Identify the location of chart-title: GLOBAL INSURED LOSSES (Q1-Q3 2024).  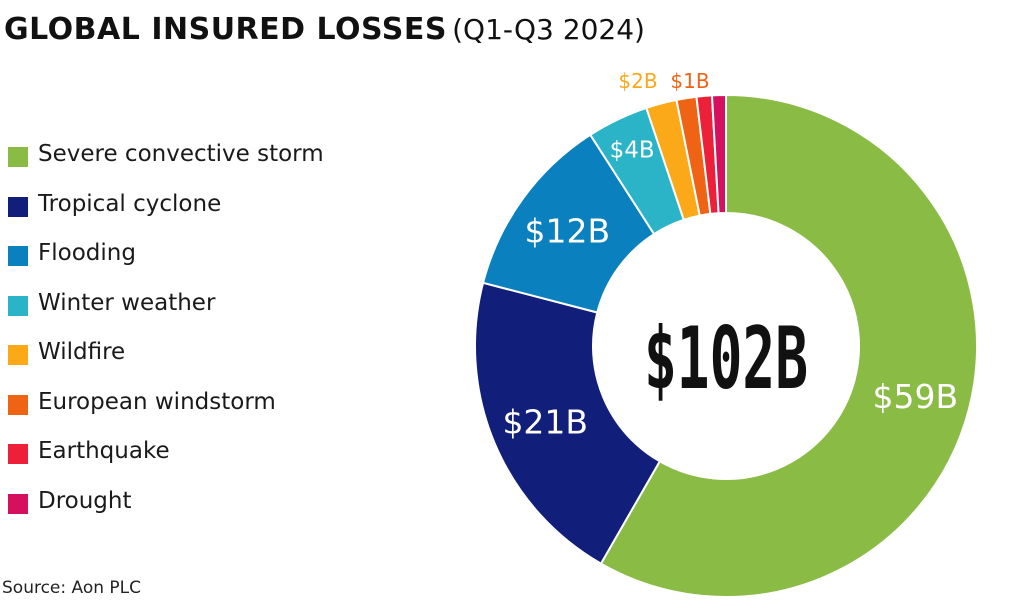
(324, 32).